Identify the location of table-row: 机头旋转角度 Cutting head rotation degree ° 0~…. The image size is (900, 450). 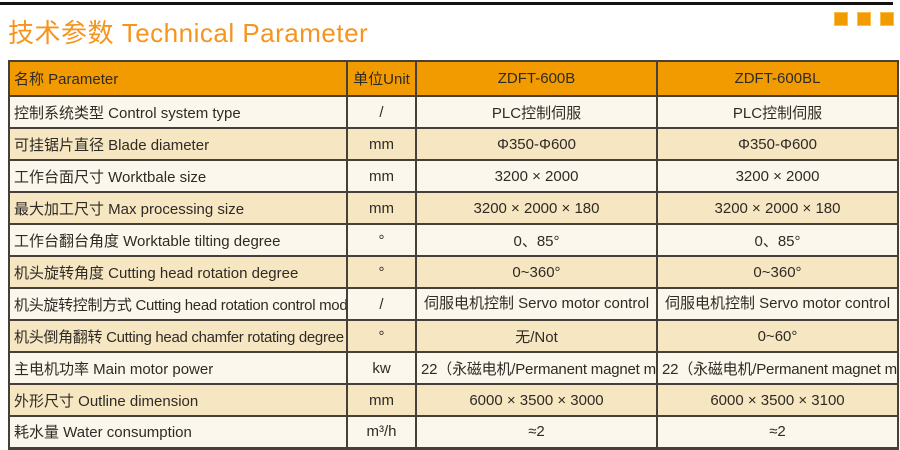
(453, 272).